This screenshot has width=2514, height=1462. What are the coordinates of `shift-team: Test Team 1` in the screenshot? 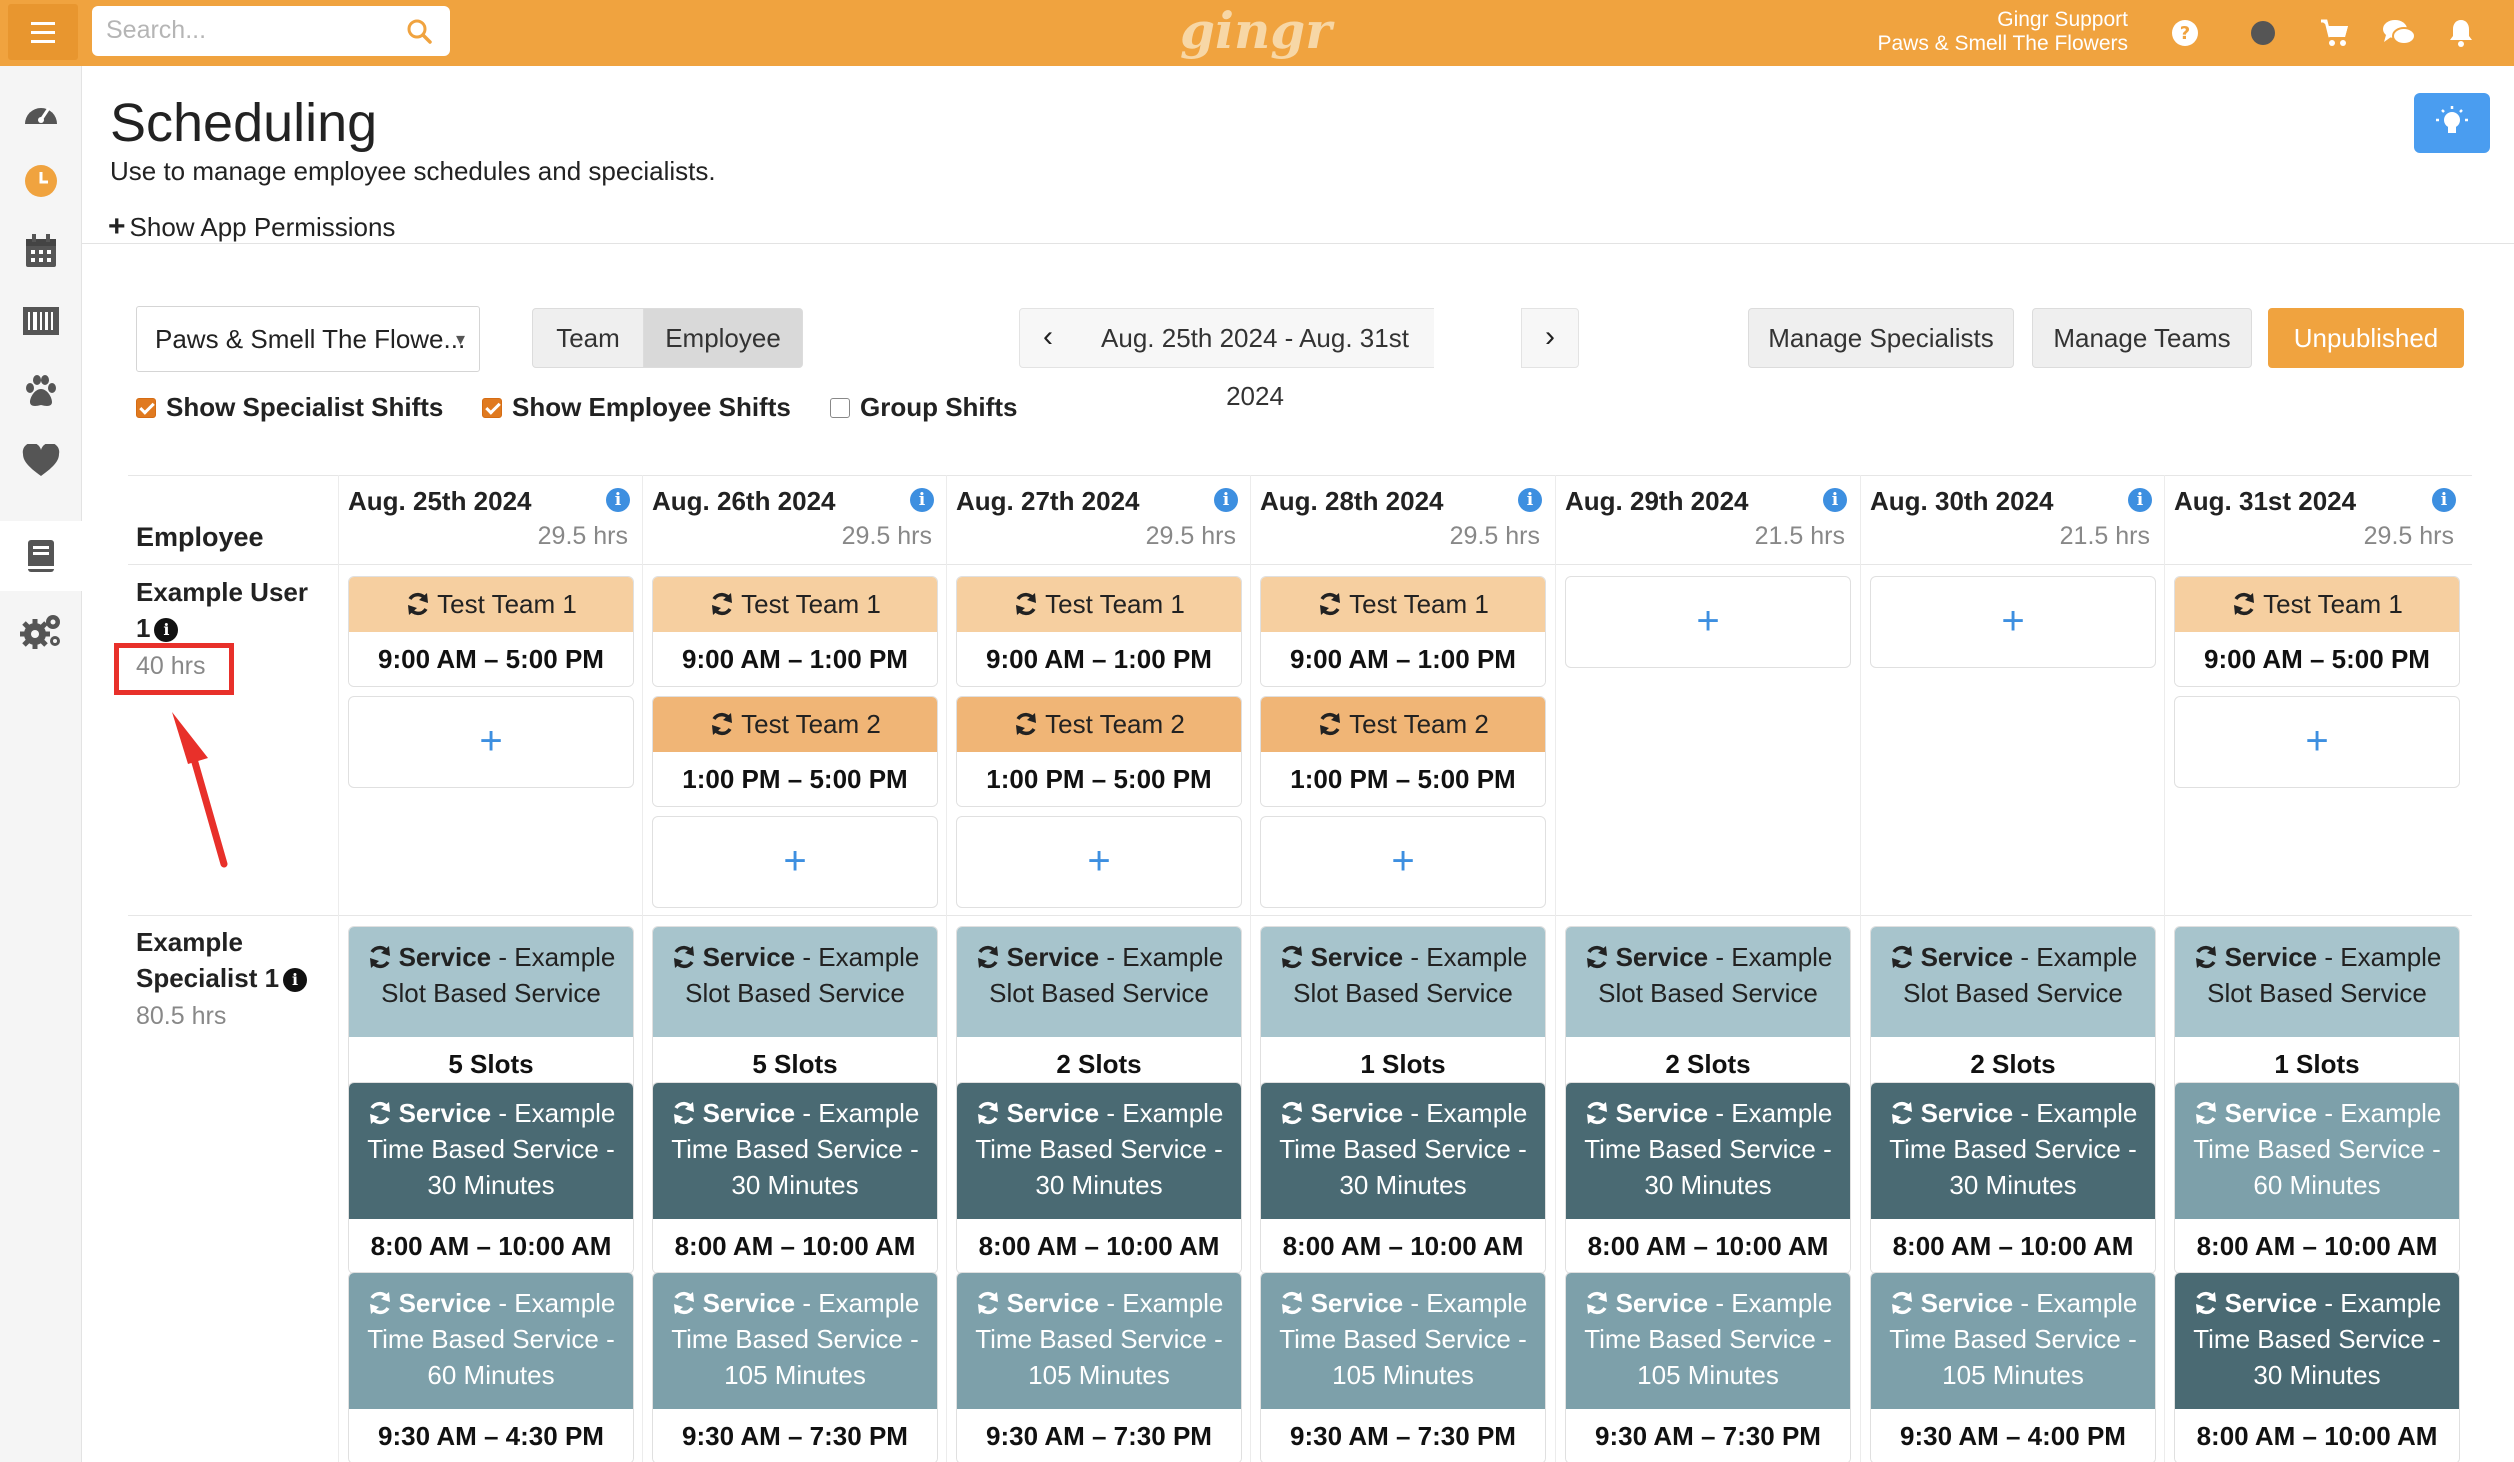 It's located at (811, 604).